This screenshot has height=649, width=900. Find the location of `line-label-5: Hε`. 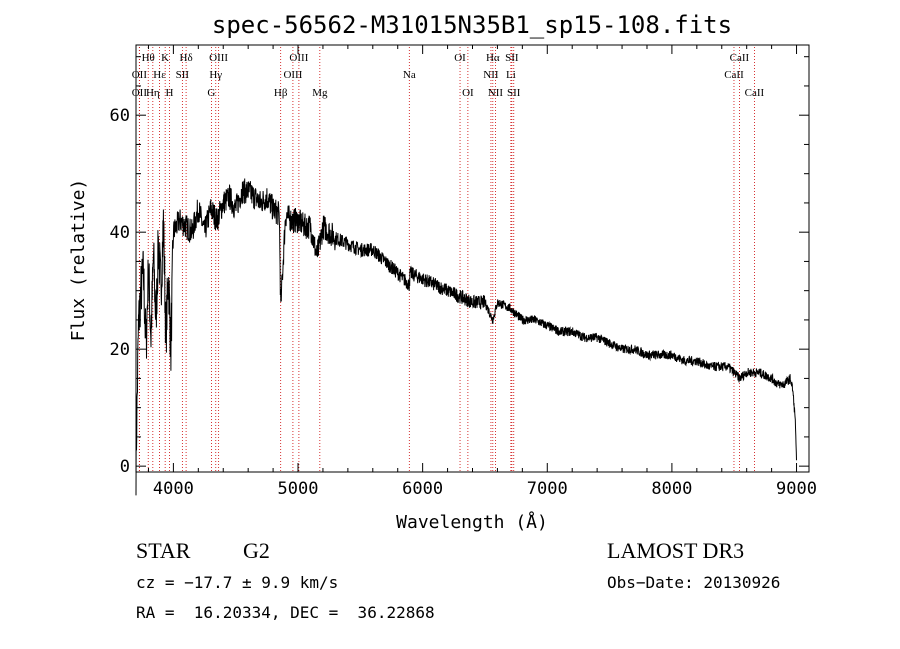

line-label-5: Hε is located at coordinates (159, 75).